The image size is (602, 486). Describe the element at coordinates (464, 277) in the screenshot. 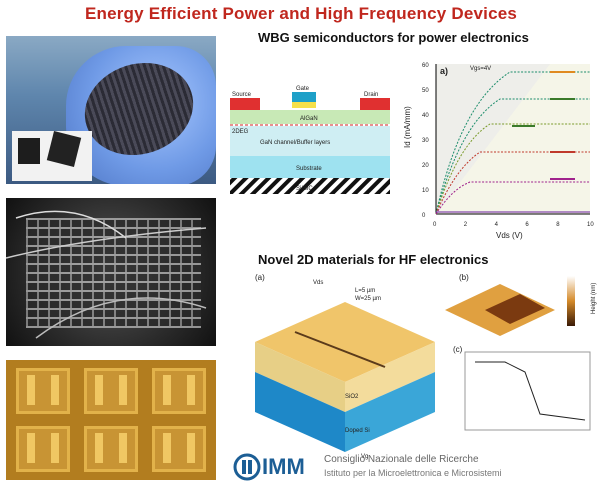

I see `panel-b-label: (b)` at that location.